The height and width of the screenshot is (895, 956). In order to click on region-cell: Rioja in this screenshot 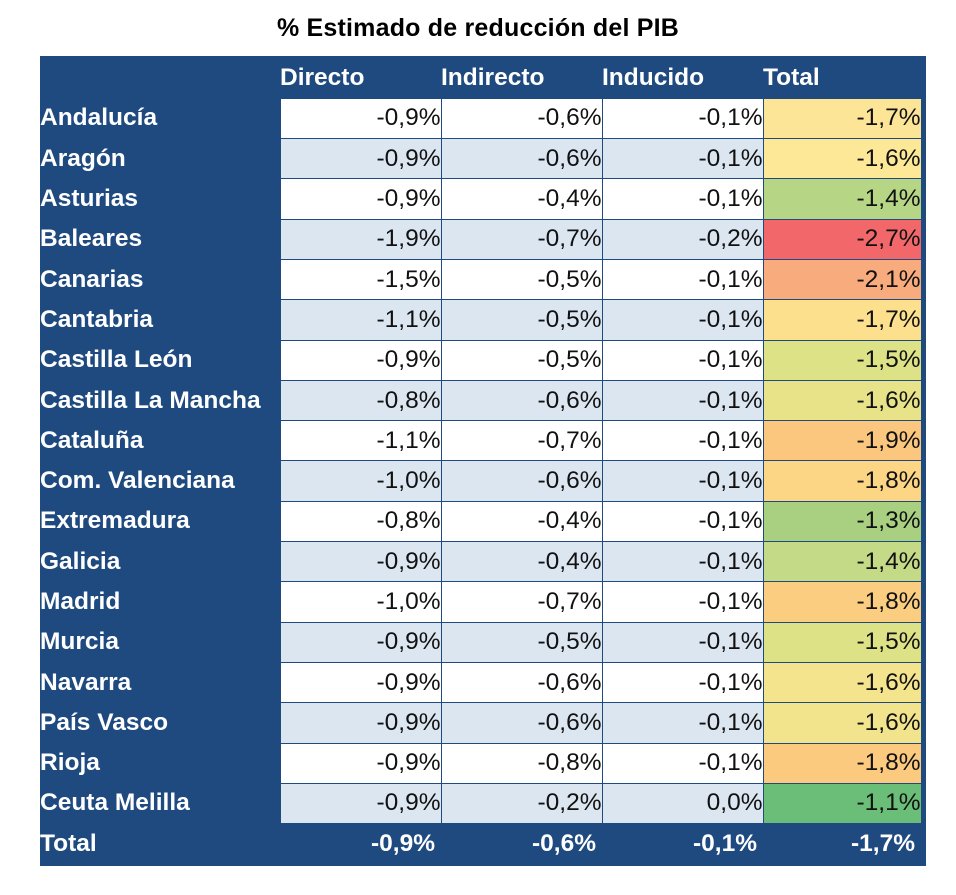, I will do `click(70, 763)`.